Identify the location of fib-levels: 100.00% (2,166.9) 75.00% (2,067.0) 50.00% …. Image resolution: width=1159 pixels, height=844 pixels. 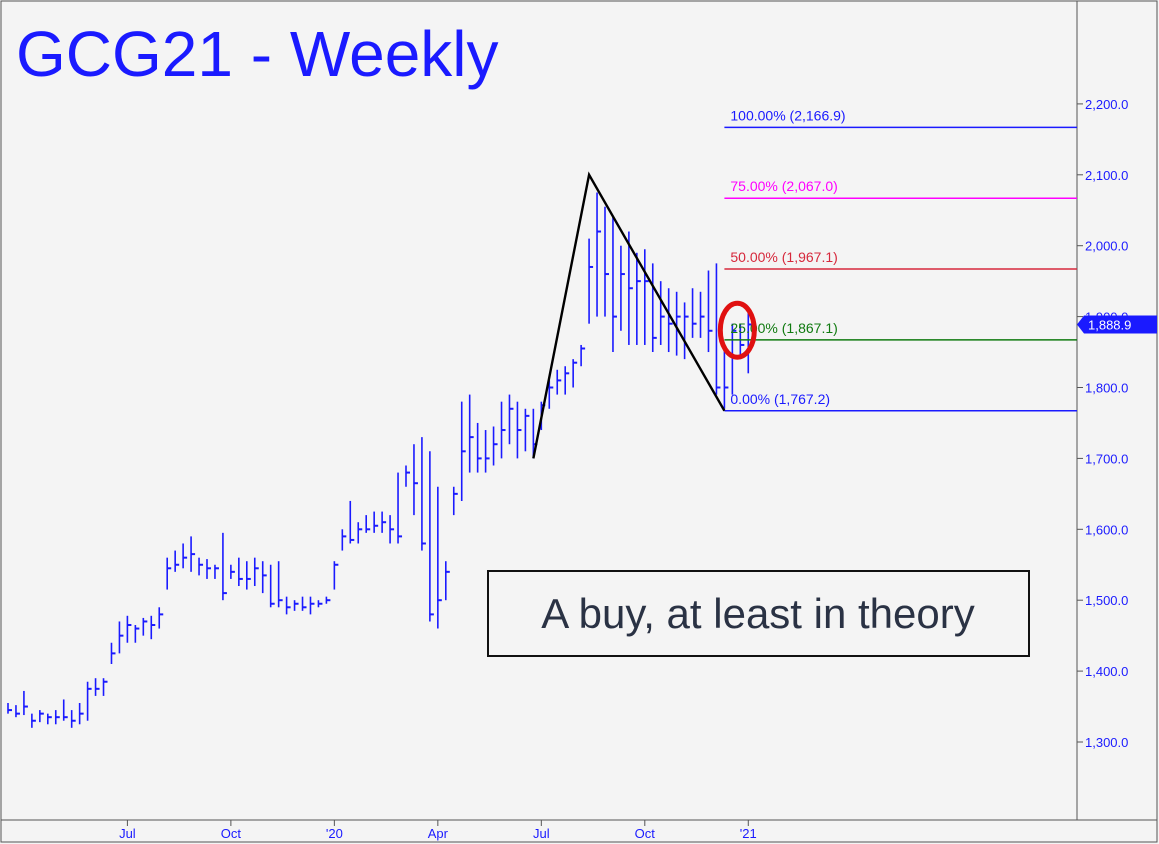
(900, 259).